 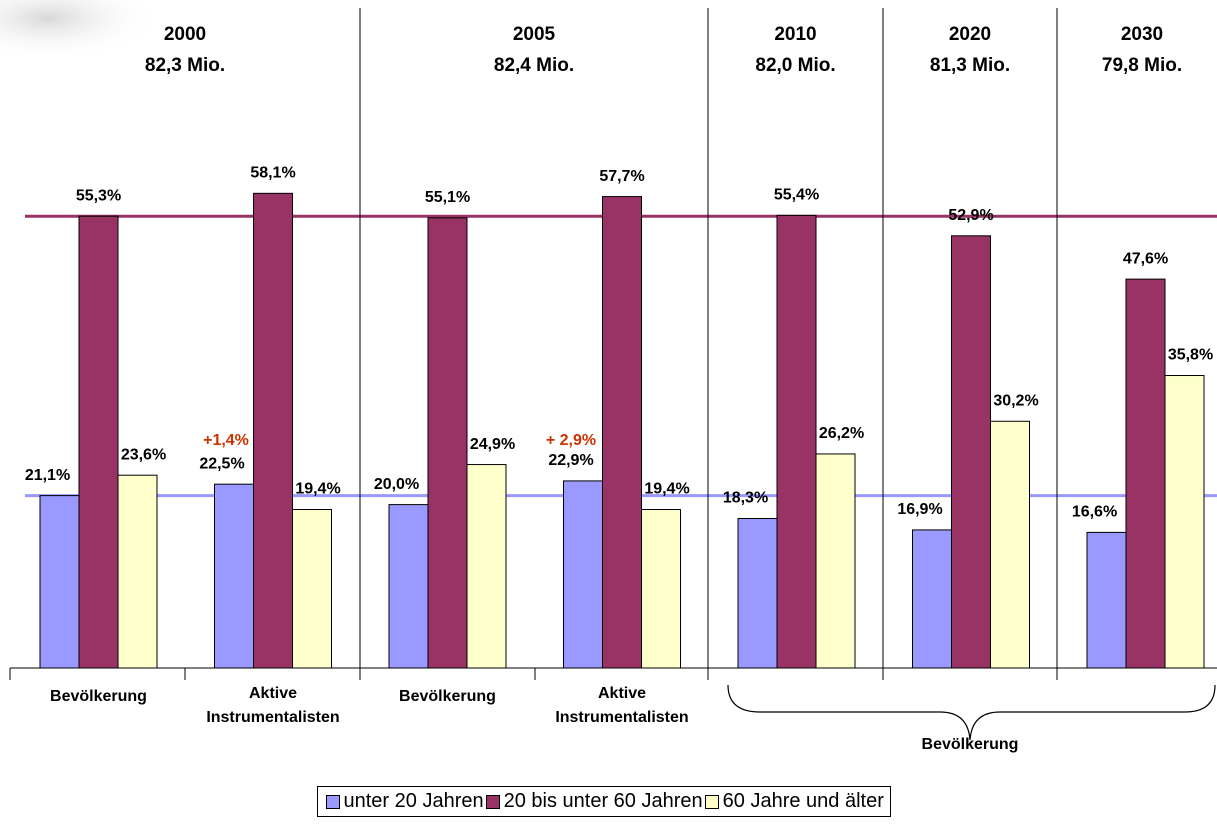 I want to click on value-label: 58,1%, so click(x=272, y=173).